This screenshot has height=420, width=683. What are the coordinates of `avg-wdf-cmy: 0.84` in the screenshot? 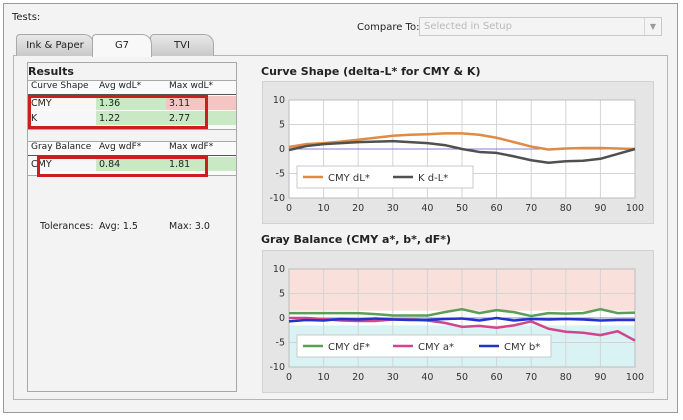 It's located at (131, 164).